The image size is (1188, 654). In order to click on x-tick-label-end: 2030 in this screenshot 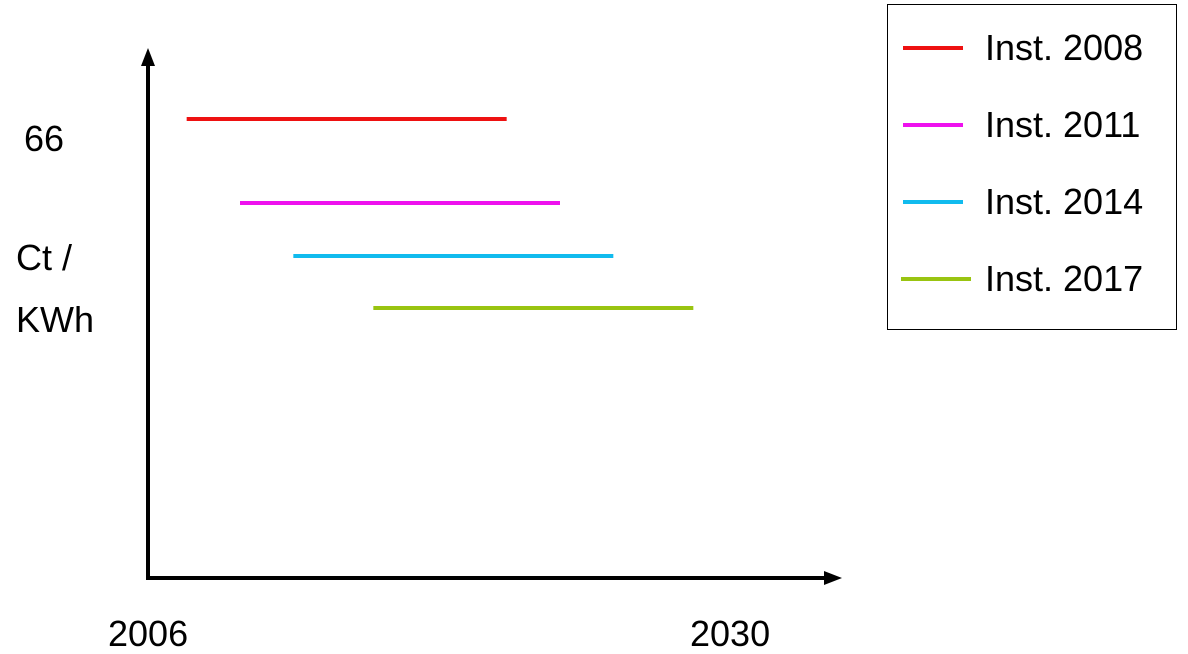, I will do `click(730, 633)`.